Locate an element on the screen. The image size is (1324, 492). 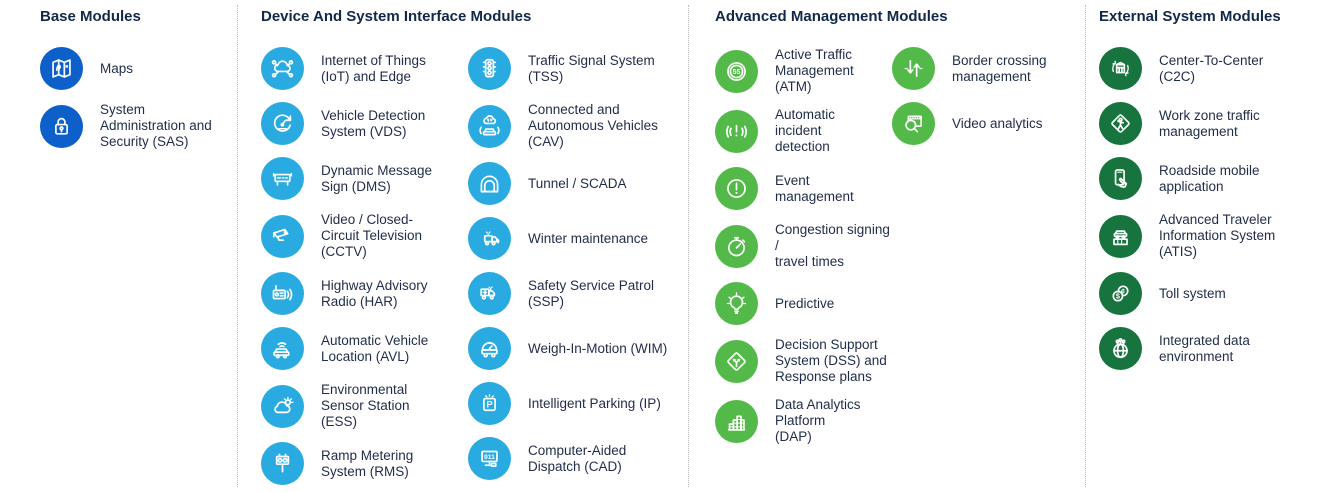
module-item-toll: ¢ $ Toll system is located at coordinates (1187, 293).